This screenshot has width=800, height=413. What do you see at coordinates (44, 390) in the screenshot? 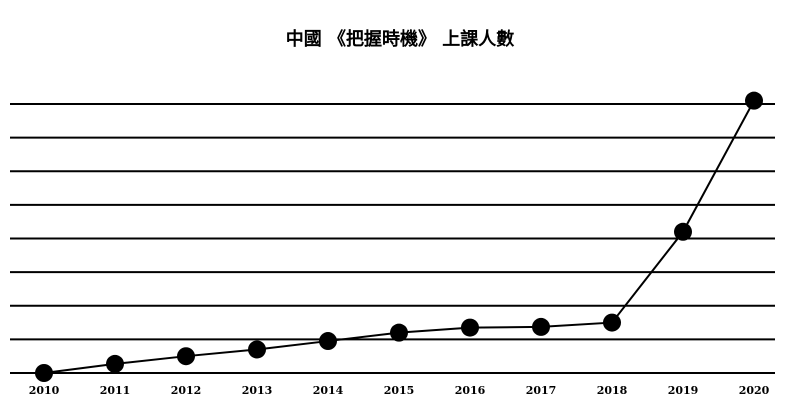
I see `x-tick-label: 2010` at bounding box center [44, 390].